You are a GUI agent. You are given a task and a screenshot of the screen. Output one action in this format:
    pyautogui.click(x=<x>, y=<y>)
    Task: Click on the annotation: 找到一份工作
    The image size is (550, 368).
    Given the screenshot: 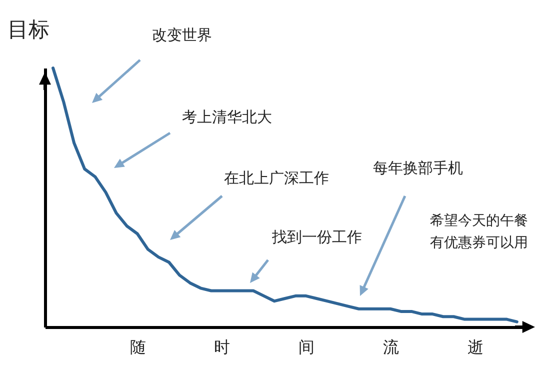 What is the action you would take?
    pyautogui.click(x=317, y=237)
    